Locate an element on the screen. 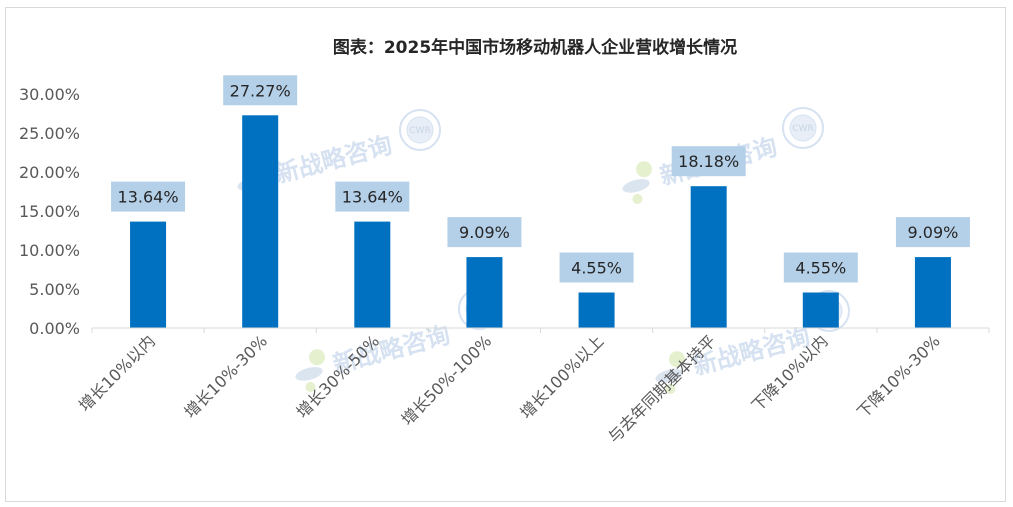 The image size is (1013, 507). data-label-text: 27.27% is located at coordinates (260, 90).